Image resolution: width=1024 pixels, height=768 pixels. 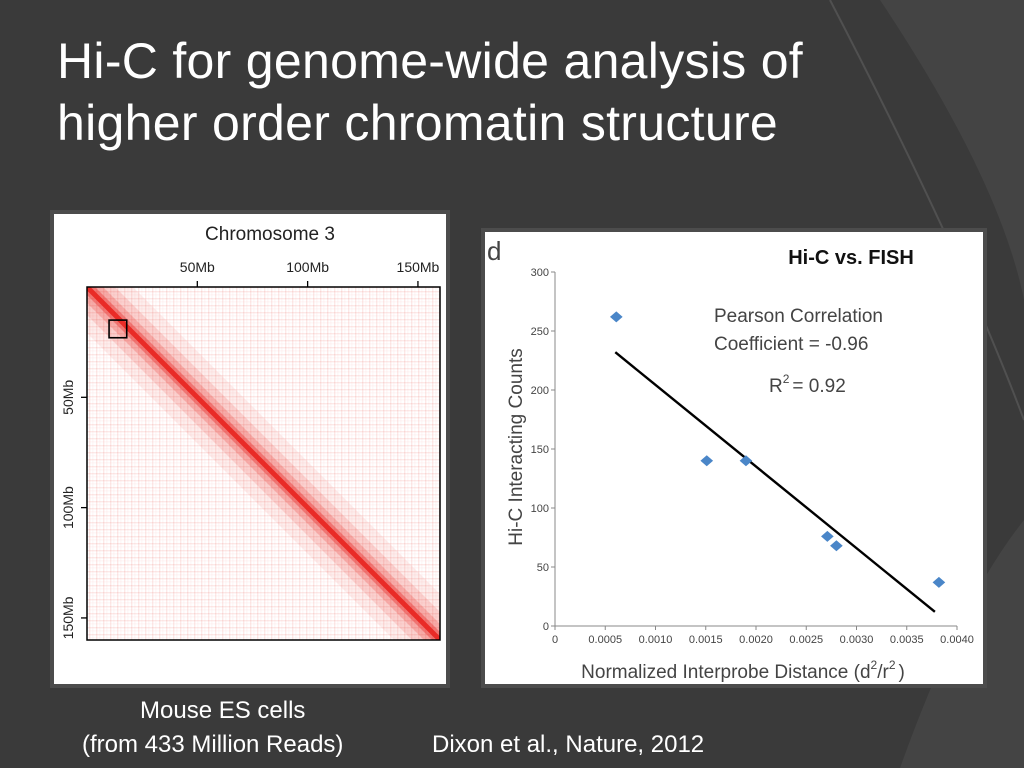 I want to click on panel-label: d, so click(x=494, y=251).